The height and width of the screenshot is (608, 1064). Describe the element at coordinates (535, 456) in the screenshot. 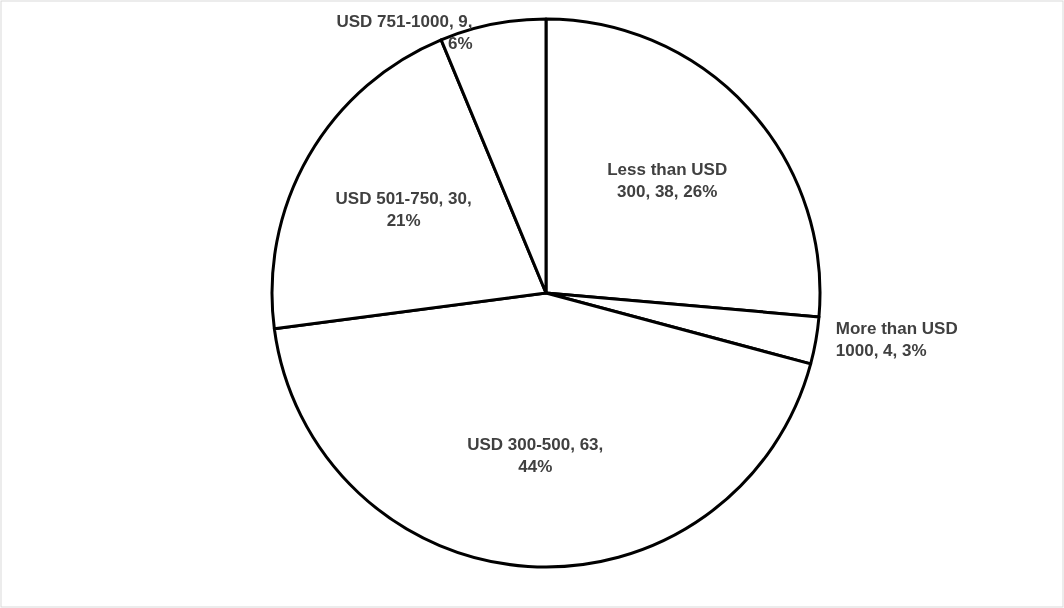

I see `slice-label: USD 300-500, 63, 44%` at that location.